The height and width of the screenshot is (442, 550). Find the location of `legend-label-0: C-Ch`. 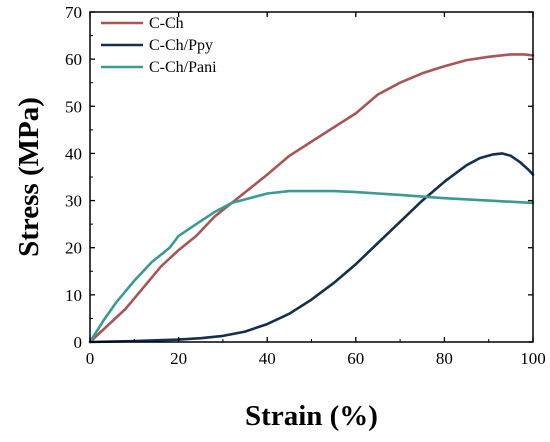

legend-label-0: C-Ch is located at coordinates (166, 23).